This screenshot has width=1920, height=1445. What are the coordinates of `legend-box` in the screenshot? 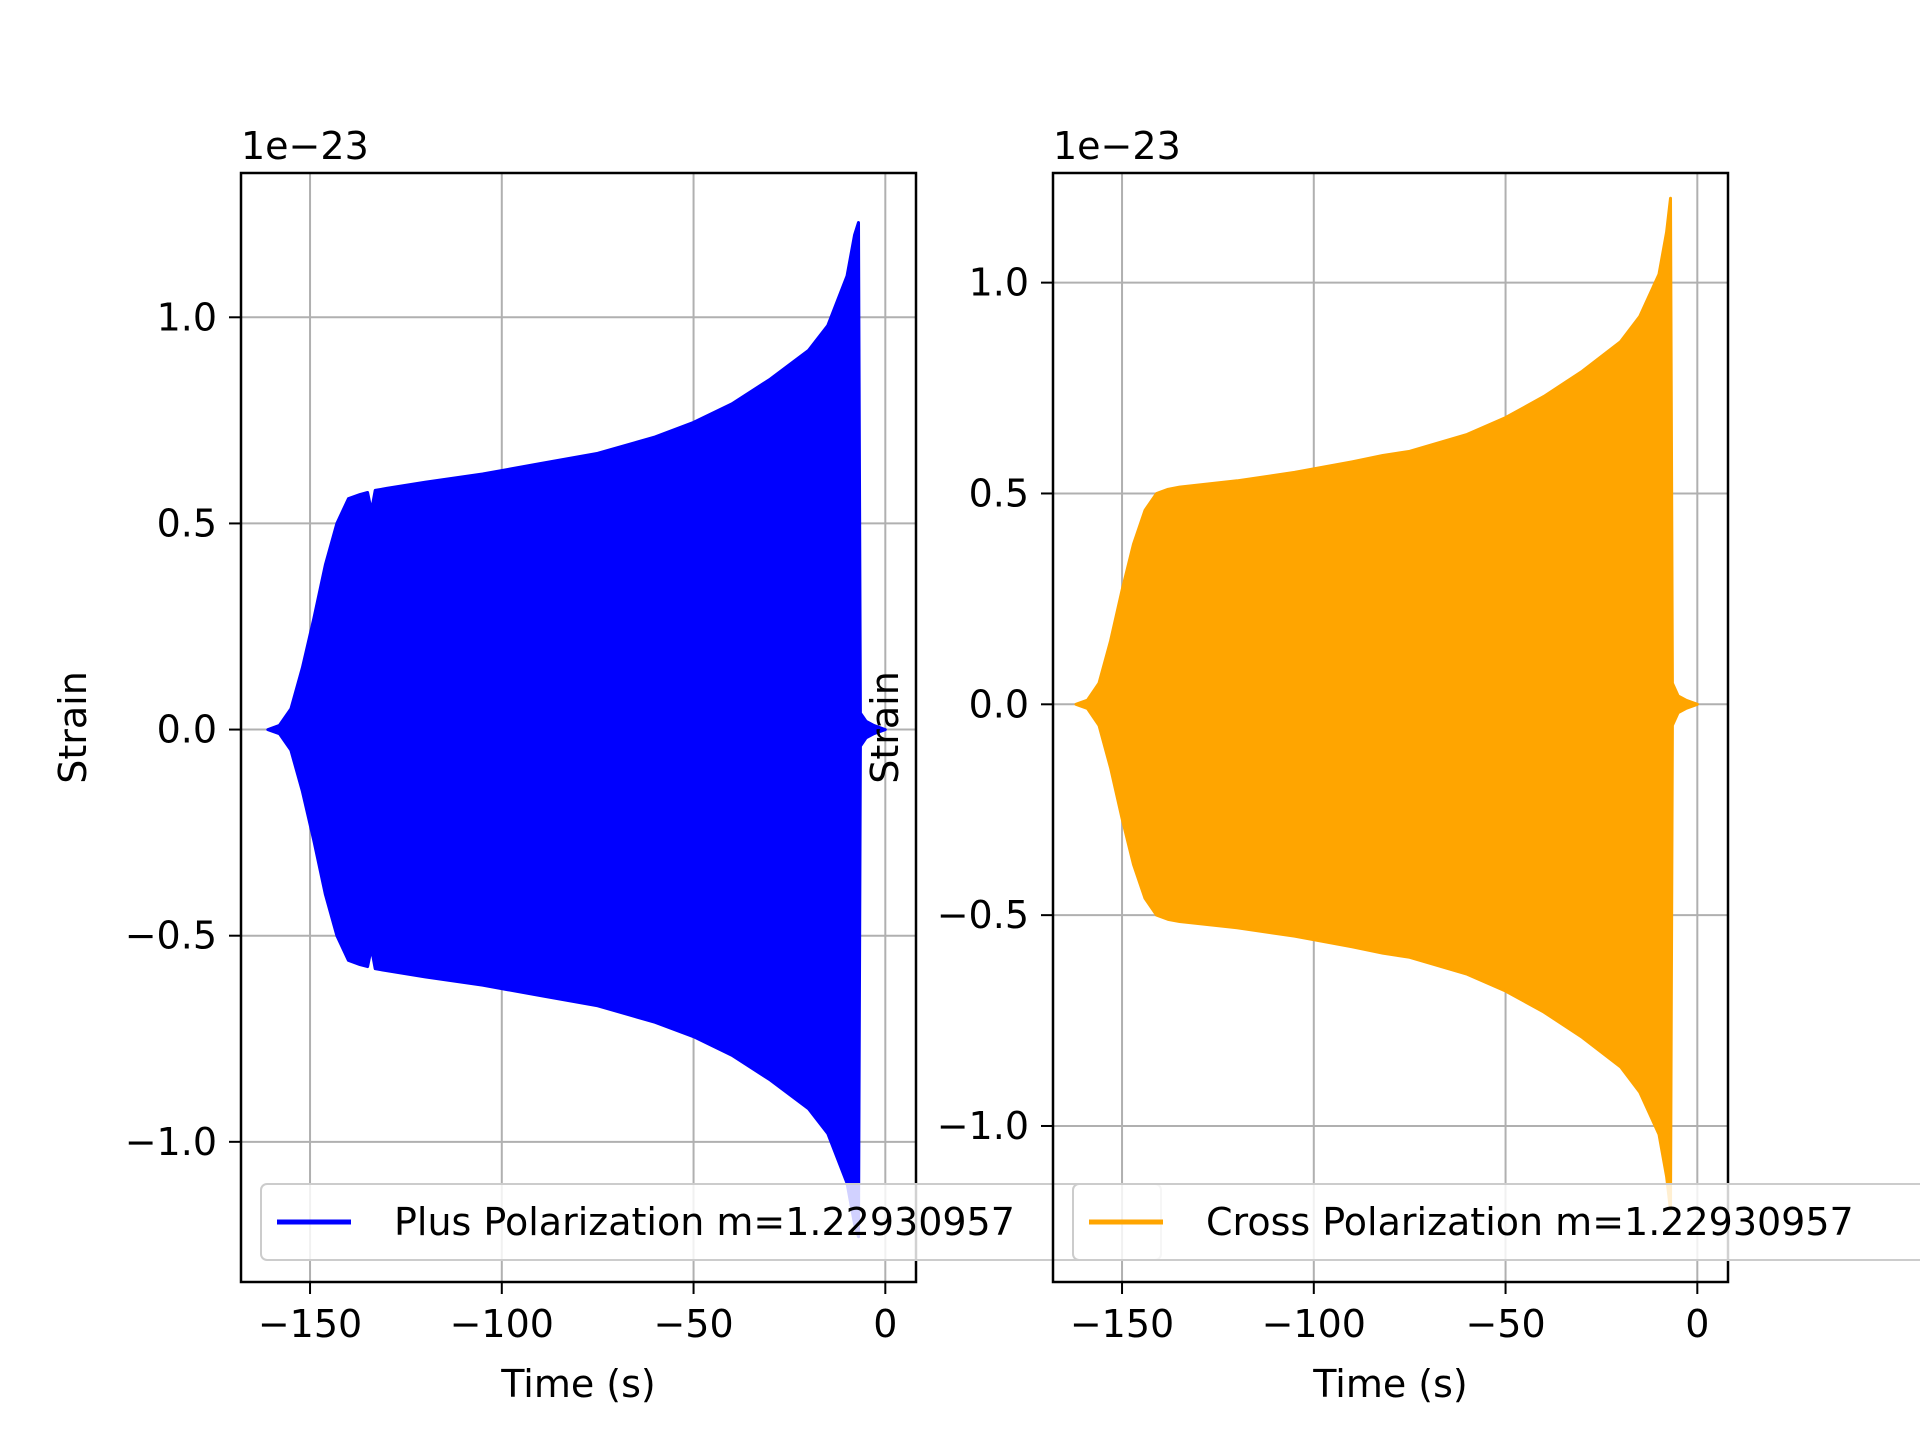 It's located at (1496, 1222).